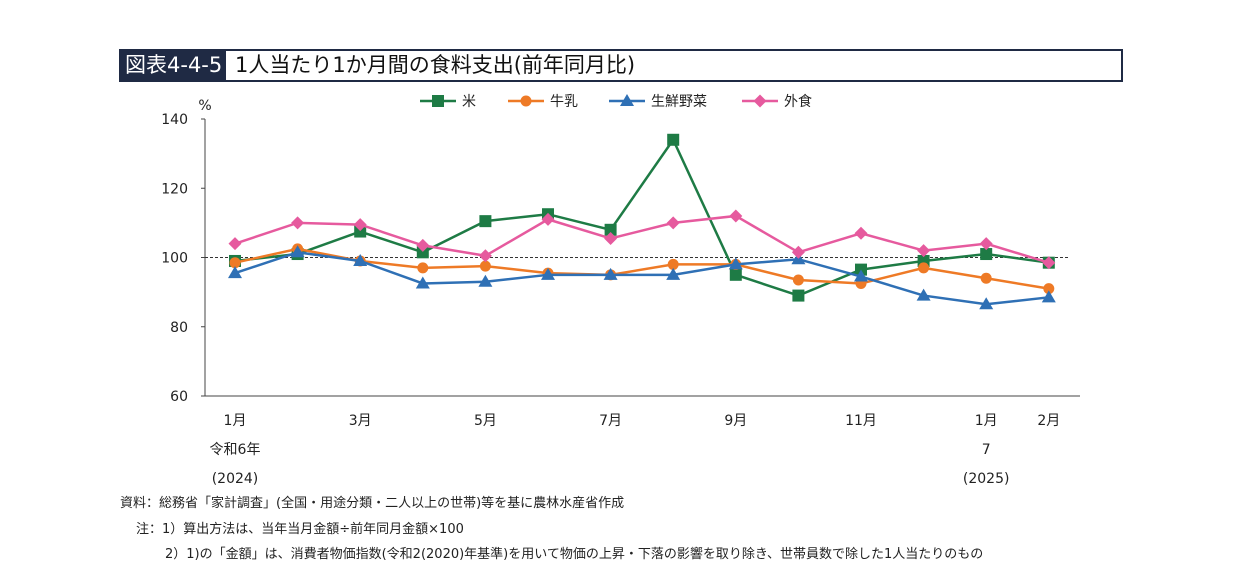 This screenshot has width=1241, height=571. Describe the element at coordinates (986, 479) in the screenshot. I see `x-tick-label: (2025)` at that location.